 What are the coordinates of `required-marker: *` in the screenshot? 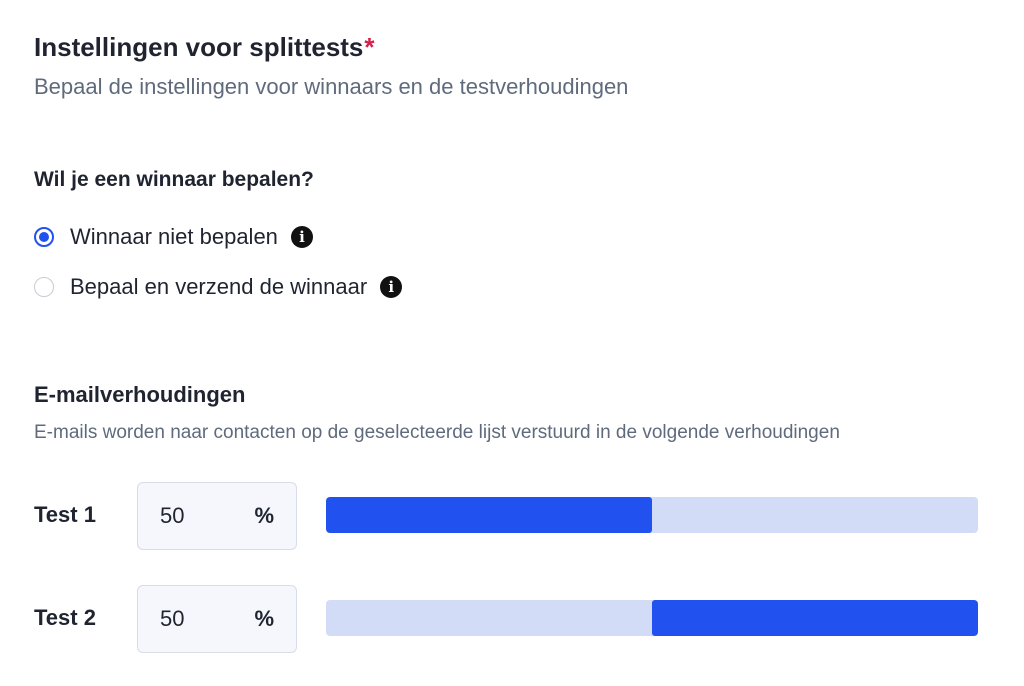 It's located at (369, 47).